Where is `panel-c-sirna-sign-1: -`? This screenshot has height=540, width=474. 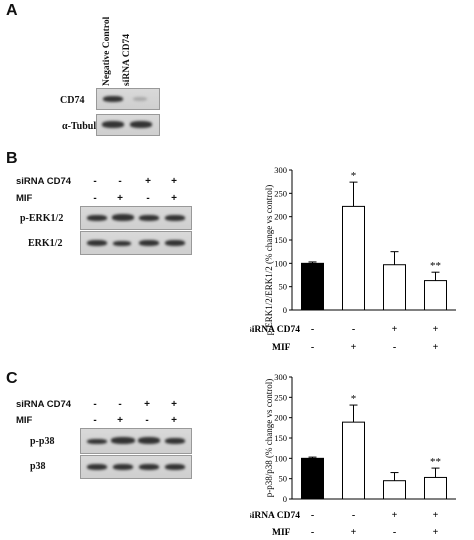 panel-c-sirna-sign-1: - is located at coordinates (95, 404).